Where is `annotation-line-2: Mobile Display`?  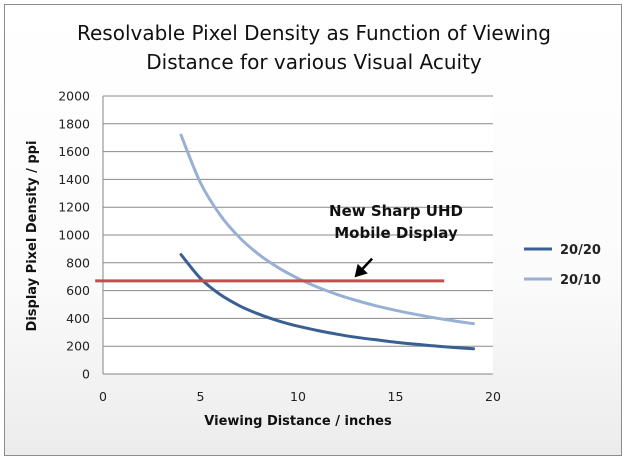
annotation-line-2: Mobile Display is located at coordinates (396, 233).